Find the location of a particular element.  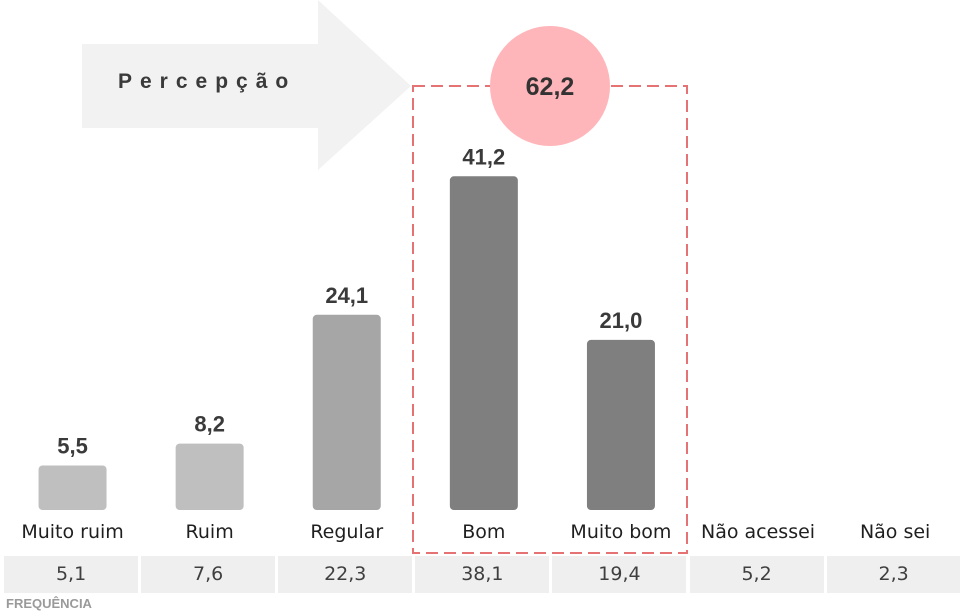

bar-value-label: 41,2 is located at coordinates (483, 156).